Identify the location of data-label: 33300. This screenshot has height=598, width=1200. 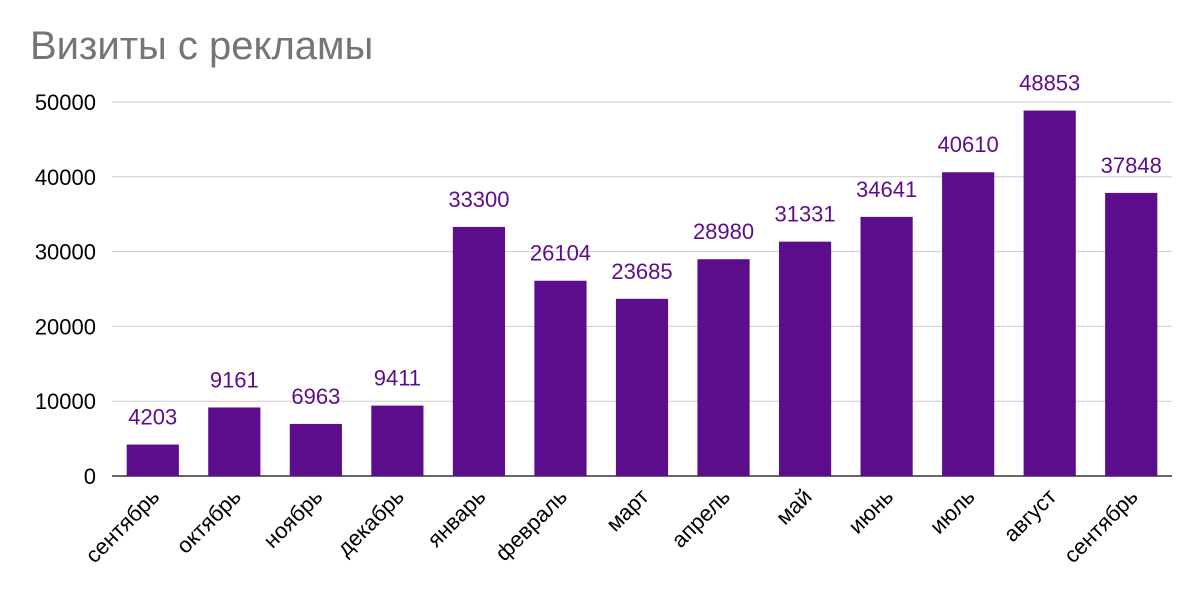
(478, 199).